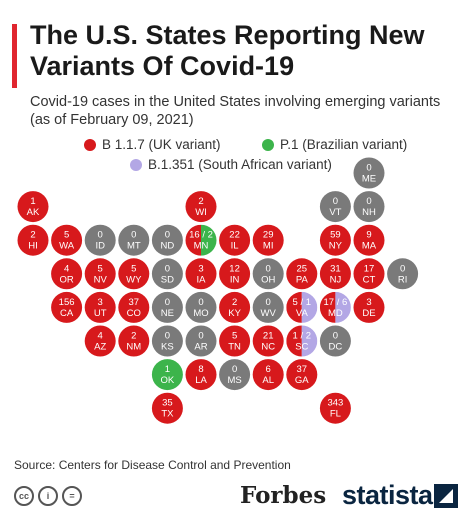 Image resolution: width=474 pixels, height=523 pixels. I want to click on state-value-mo: 0, so click(200, 302).